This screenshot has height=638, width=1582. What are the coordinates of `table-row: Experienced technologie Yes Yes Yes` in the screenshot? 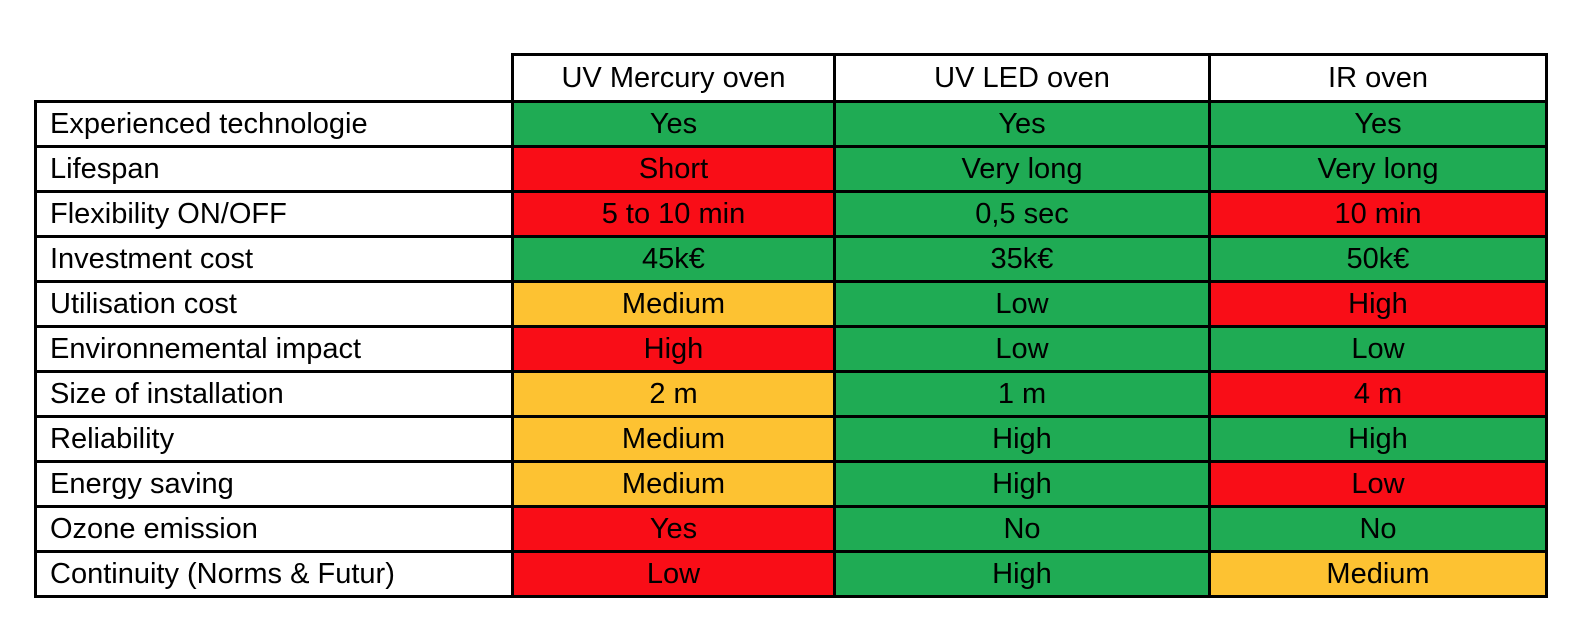 It's located at (791, 124).